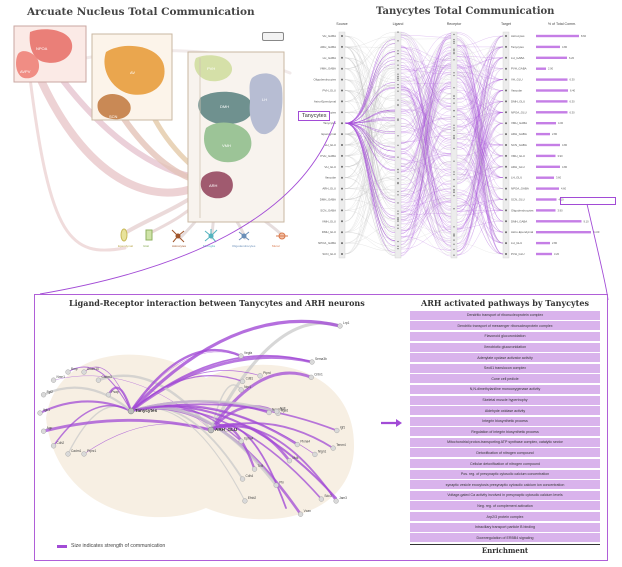 Image resolution: width=622 pixels, height=567 pixels. I want to click on lr-node-label: Tenm4, so click(341, 445).